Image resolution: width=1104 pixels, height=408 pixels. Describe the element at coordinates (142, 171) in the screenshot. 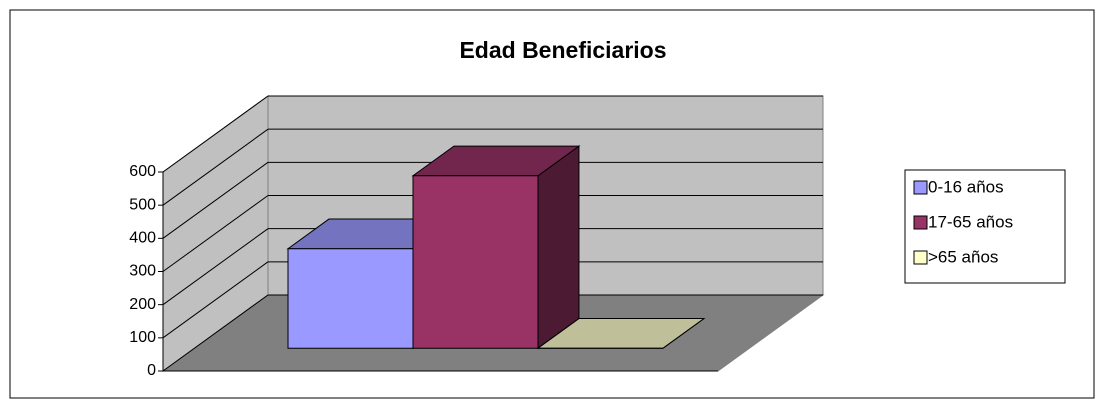

I see `y-tick-label: 600` at that location.